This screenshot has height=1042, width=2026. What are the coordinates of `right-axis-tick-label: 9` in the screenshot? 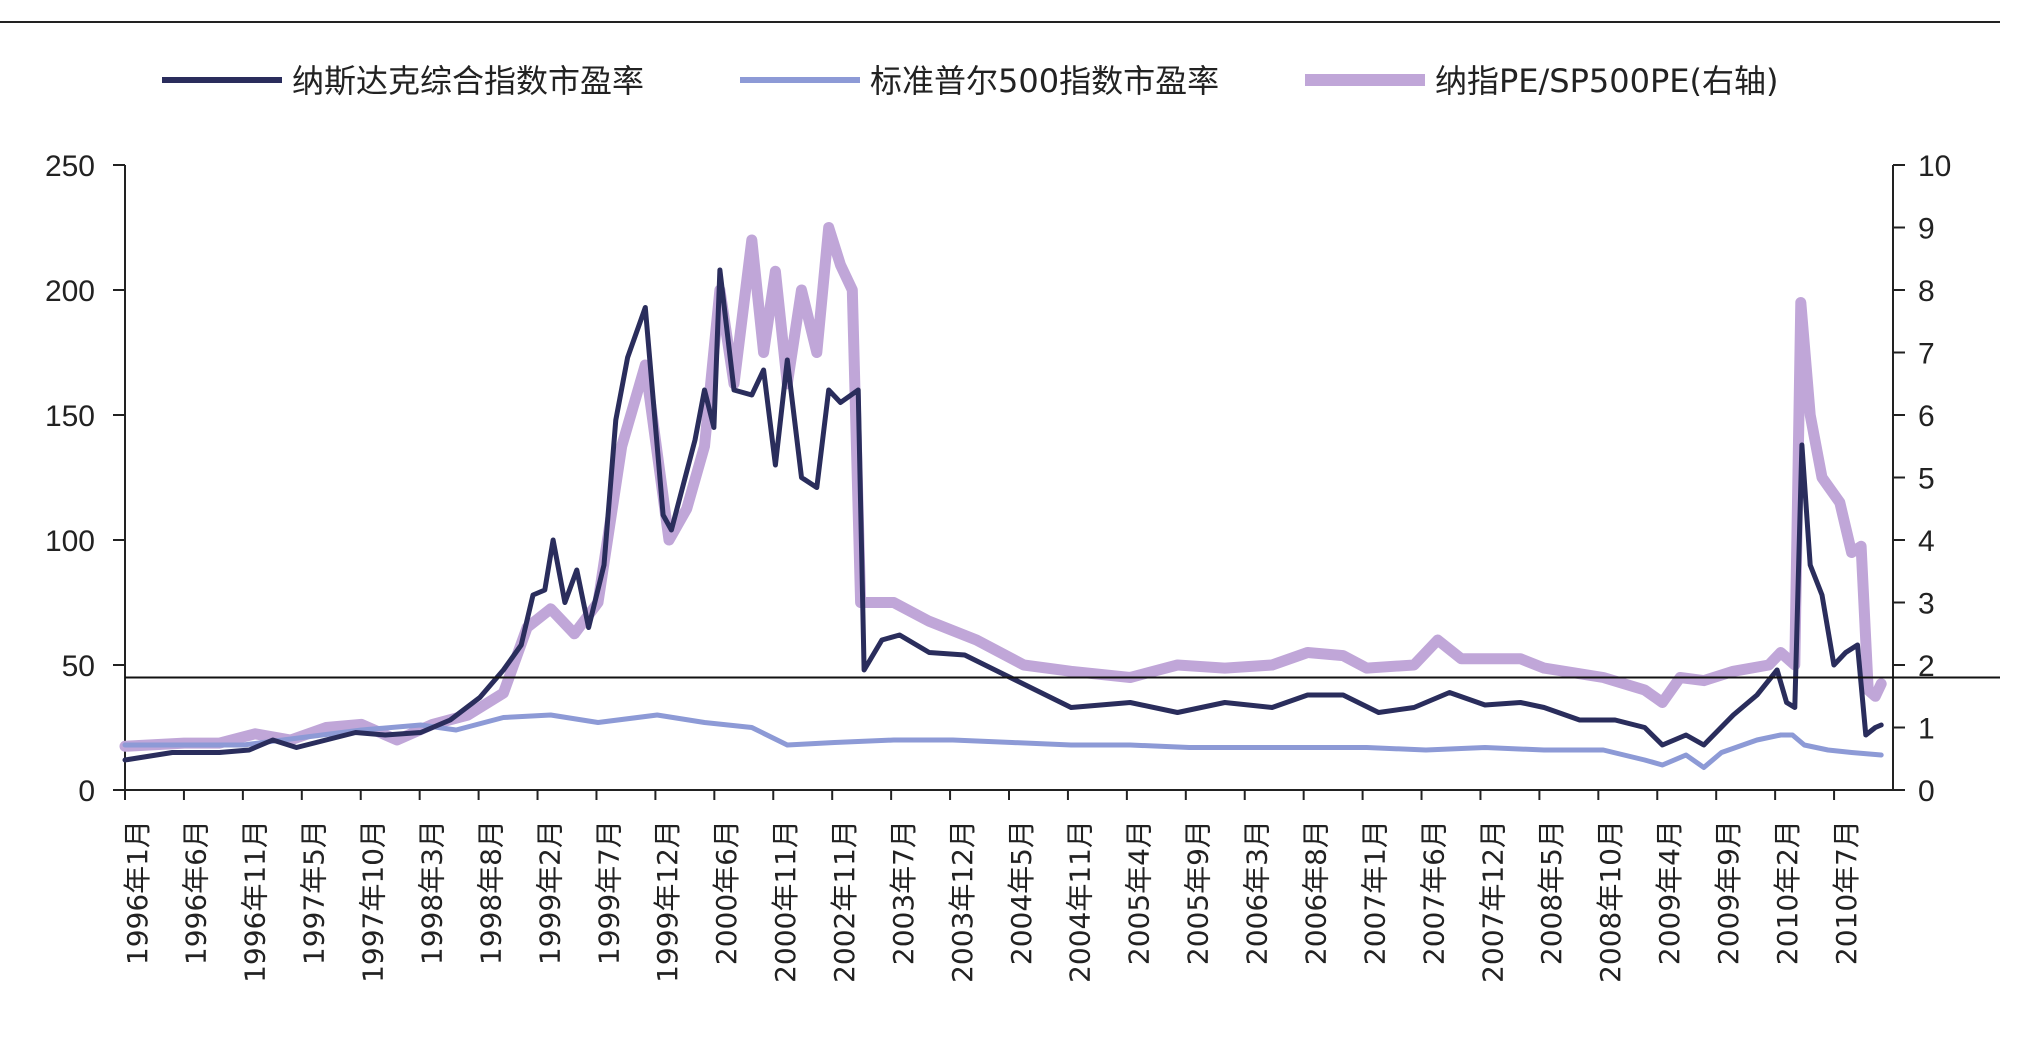 It's located at (1926, 229).